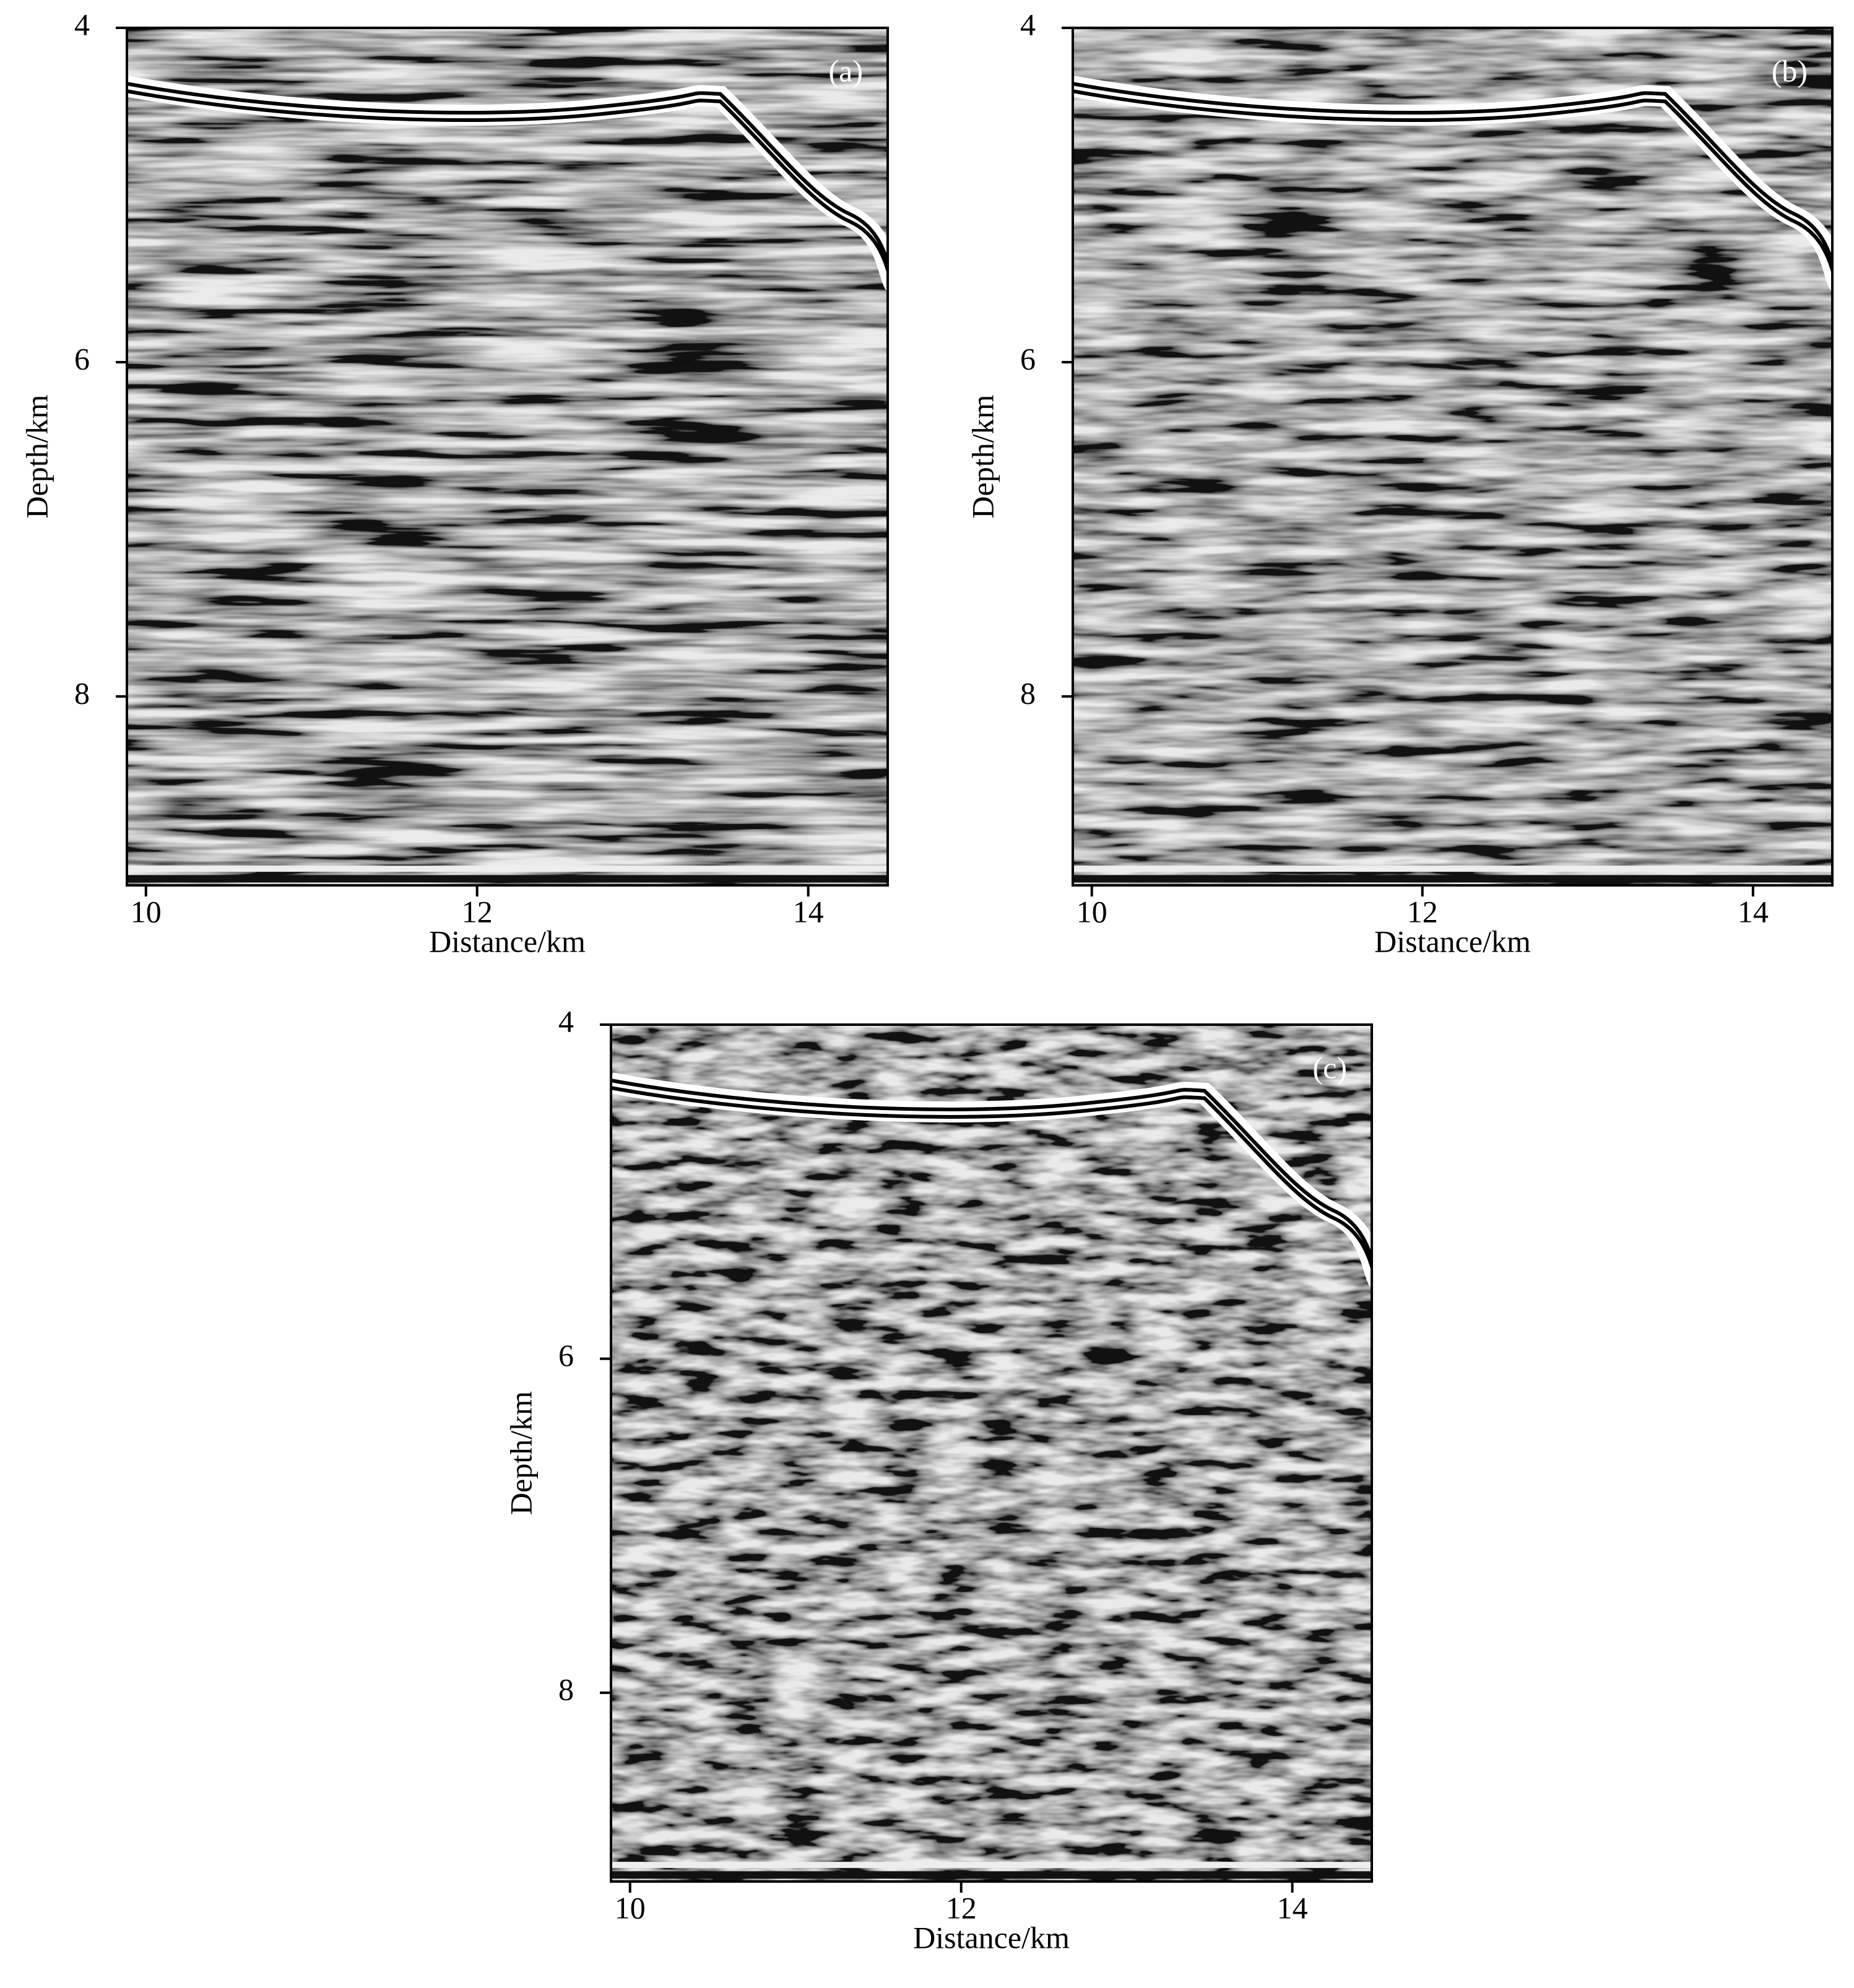  Describe the element at coordinates (1330, 1067) in the screenshot. I see `panel-label: (c)` at that location.